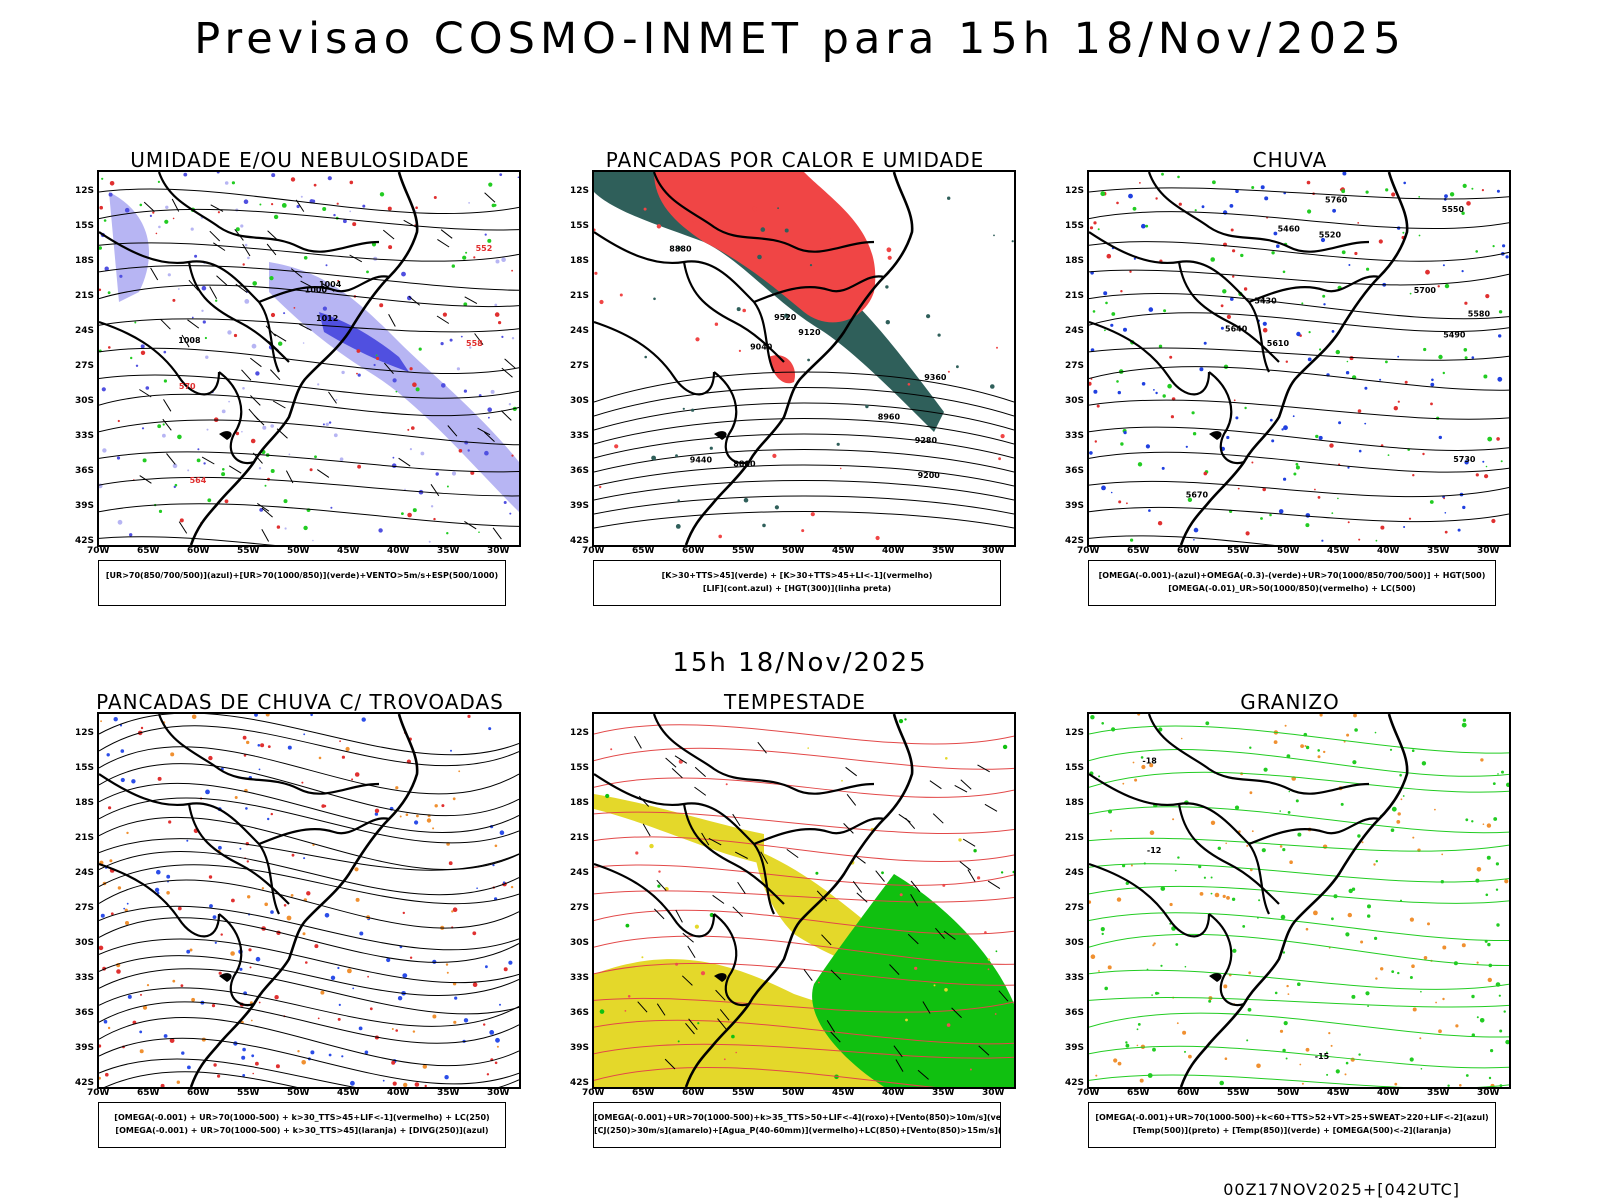  What do you see at coordinates (793, 1093) in the screenshot?
I see `lon-tick-label: 50W` at bounding box center [793, 1093].